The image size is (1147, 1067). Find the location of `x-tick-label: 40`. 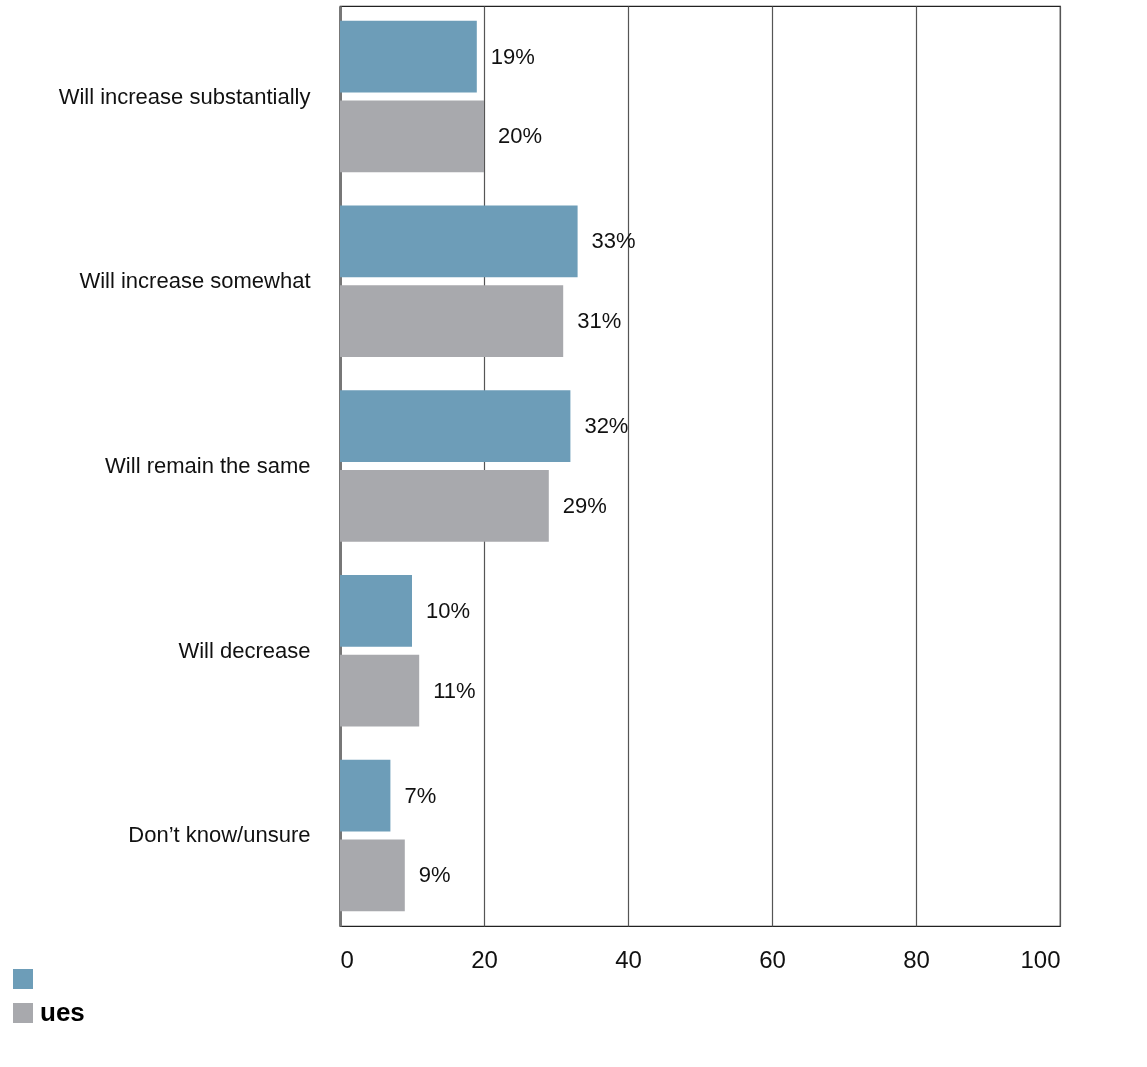

x-tick-label: 40 is located at coordinates (628, 959).